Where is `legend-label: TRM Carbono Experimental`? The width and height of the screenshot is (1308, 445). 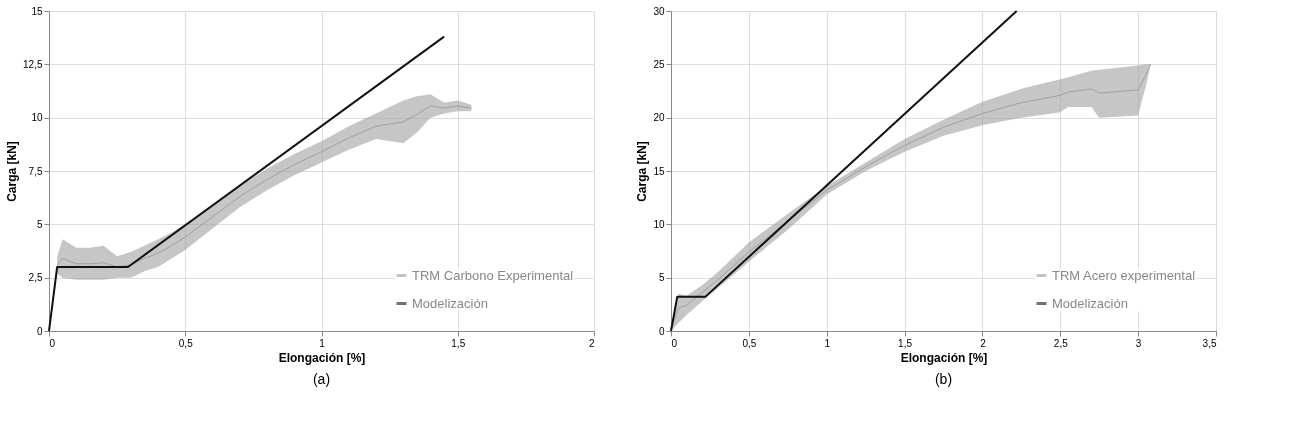
legend-label: TRM Carbono Experimental is located at coordinates (493, 275).